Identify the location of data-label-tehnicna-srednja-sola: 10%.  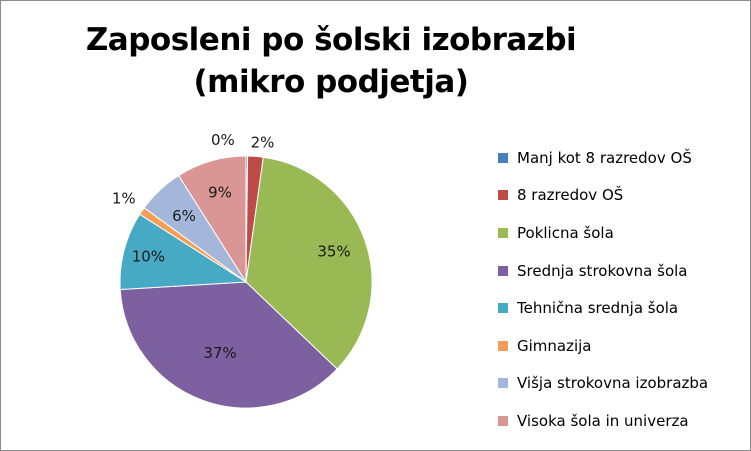
(148, 257).